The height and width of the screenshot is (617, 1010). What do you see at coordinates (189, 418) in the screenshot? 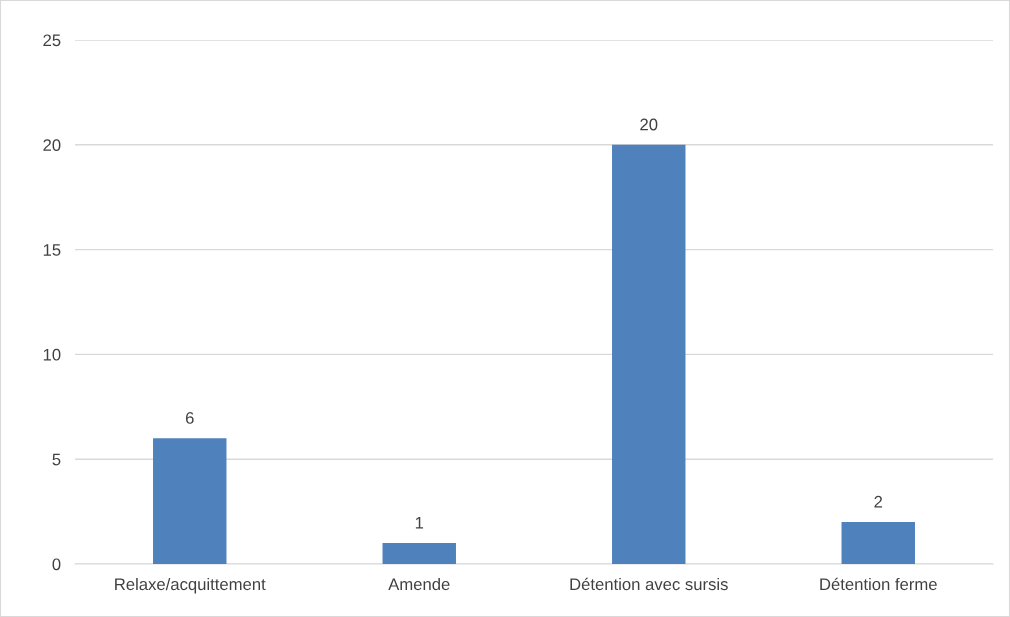
I see `data-label: 6` at bounding box center [189, 418].